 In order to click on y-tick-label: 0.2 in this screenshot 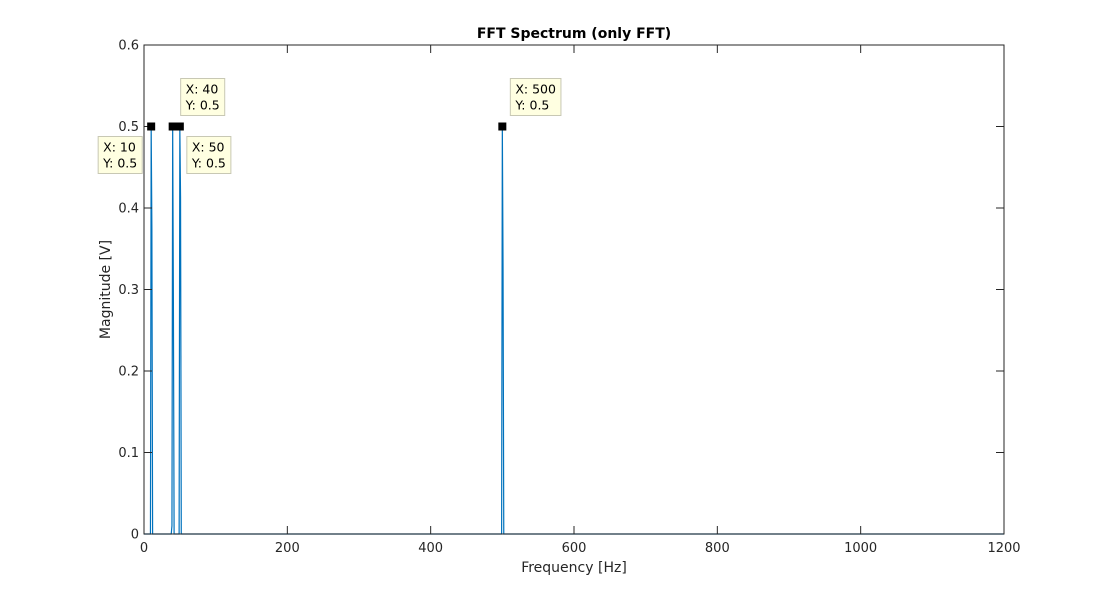, I will do `click(128, 372)`.